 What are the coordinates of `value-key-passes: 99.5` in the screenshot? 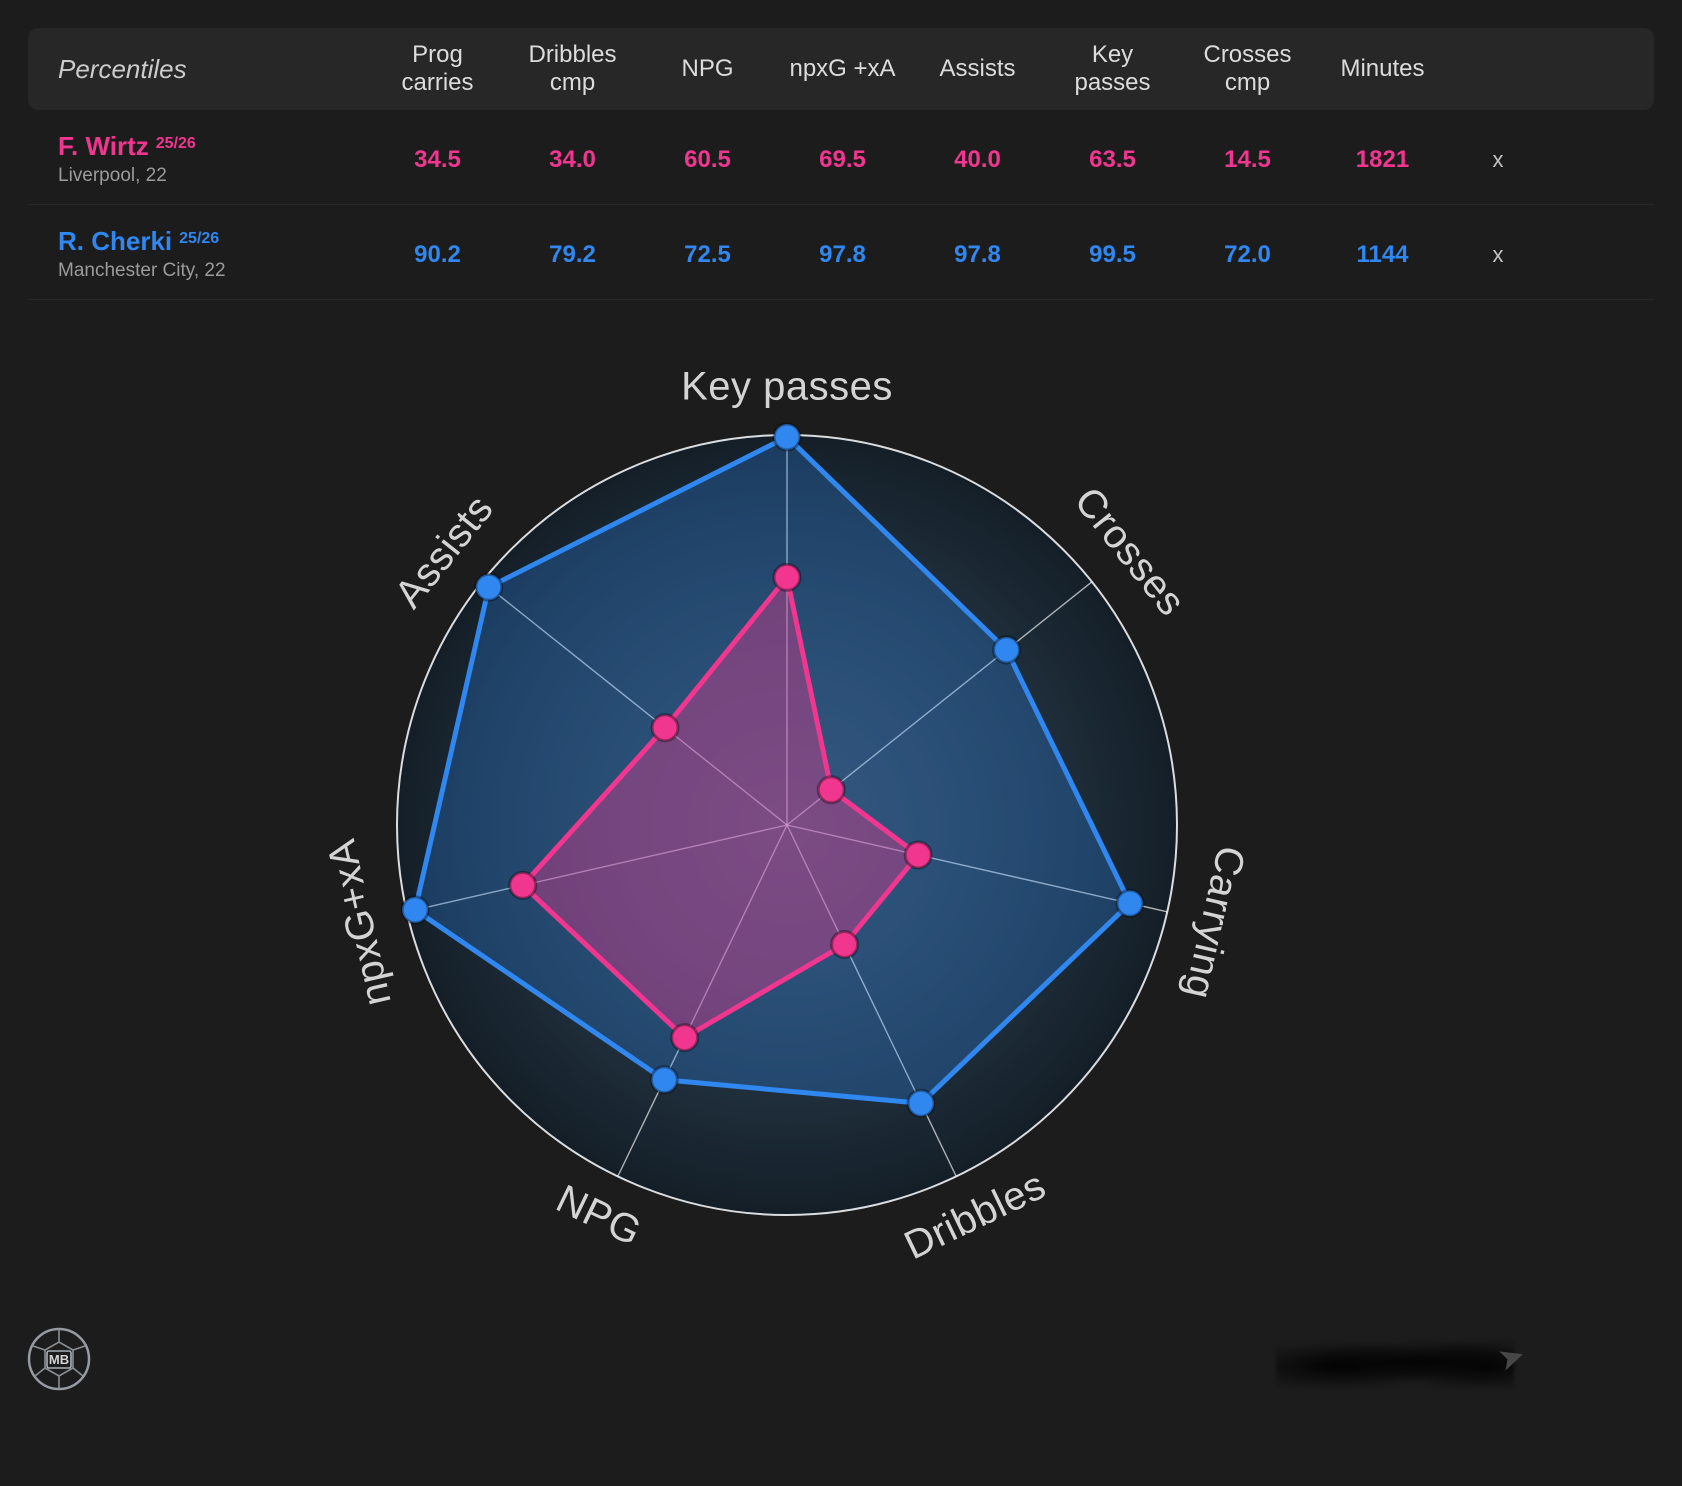 It's located at (1112, 254).